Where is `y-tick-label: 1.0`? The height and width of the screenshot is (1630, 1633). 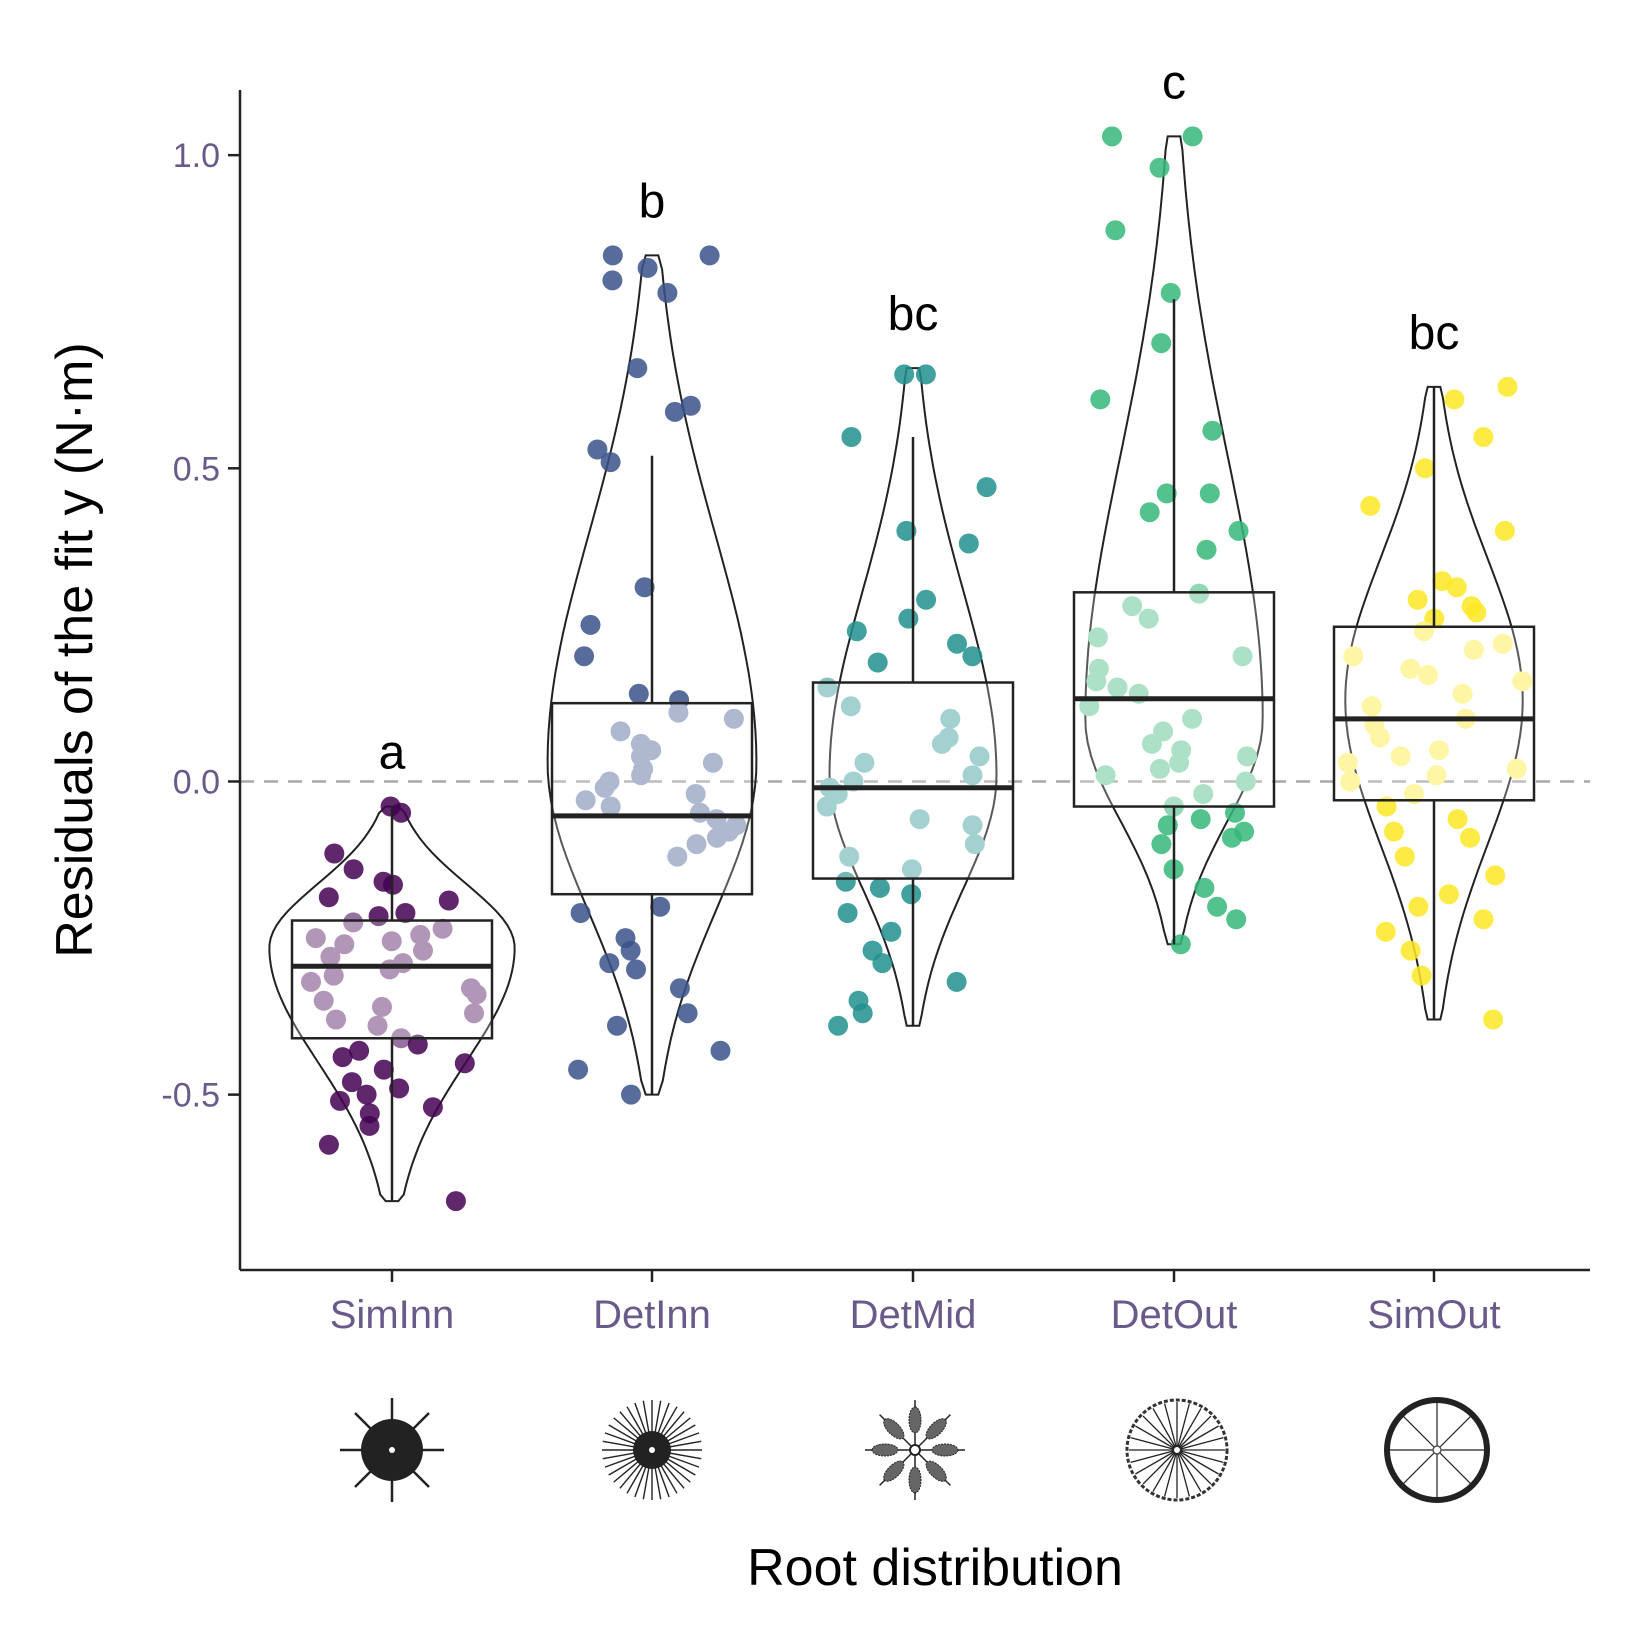
y-tick-label: 1.0 is located at coordinates (196, 156).